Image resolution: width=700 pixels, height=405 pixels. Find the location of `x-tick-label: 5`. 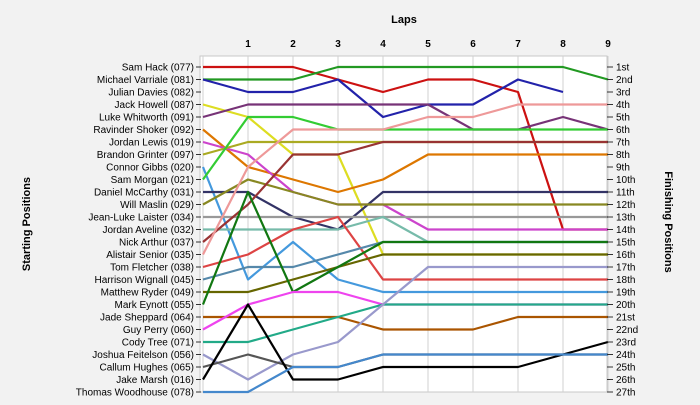

x-tick-label: 5 is located at coordinates (428, 44).